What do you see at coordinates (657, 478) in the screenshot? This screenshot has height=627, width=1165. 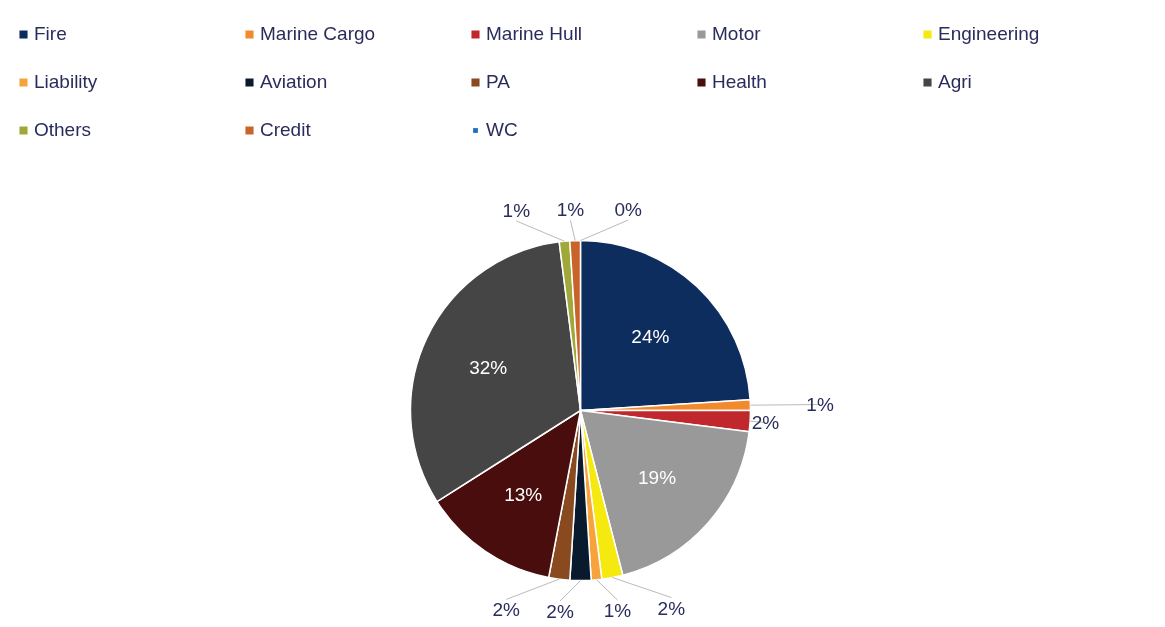 I see `data-label: 19%` at bounding box center [657, 478].